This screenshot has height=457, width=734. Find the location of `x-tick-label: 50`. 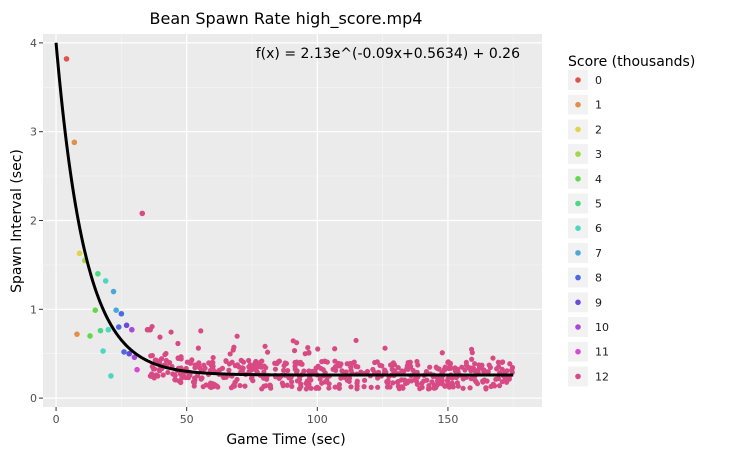

x-tick-label: 50 is located at coordinates (187, 419).